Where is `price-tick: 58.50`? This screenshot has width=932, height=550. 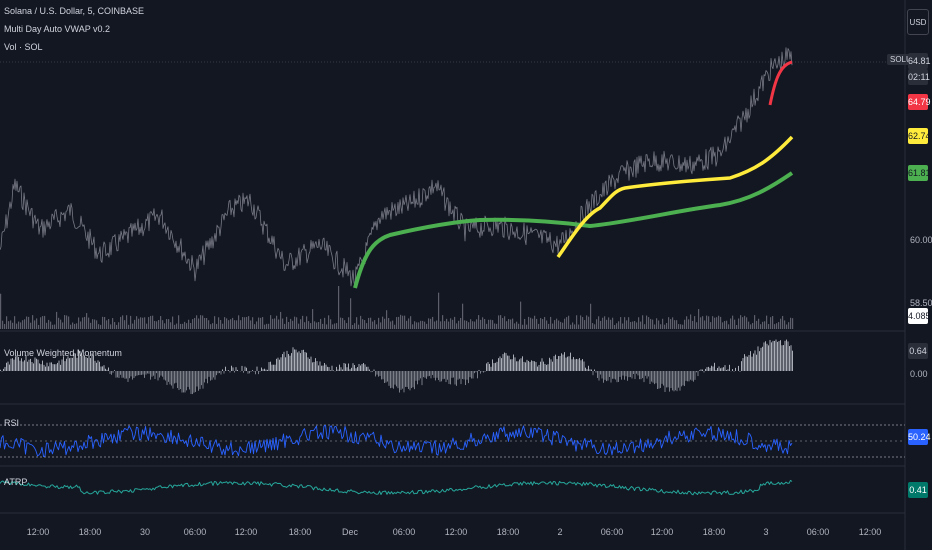
price-tick: 58.50 is located at coordinates (921, 303).